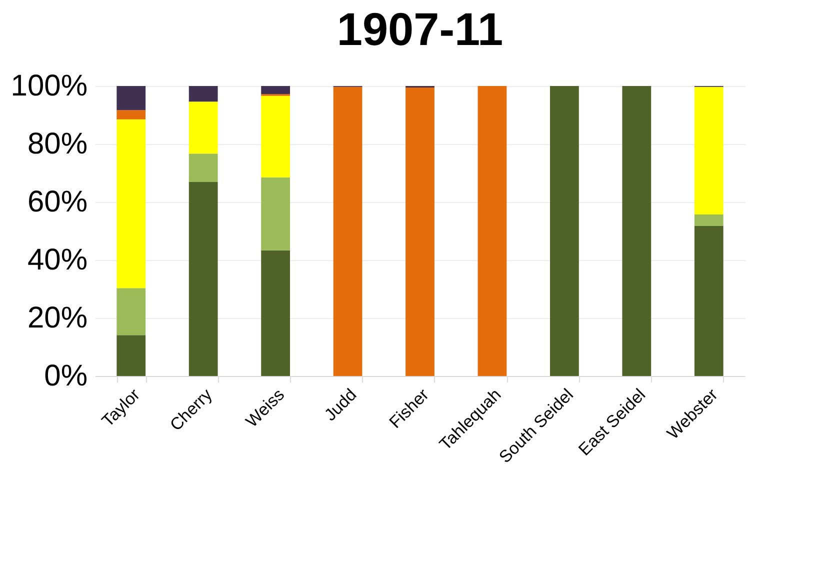  What do you see at coordinates (49, 86) in the screenshot?
I see `y-tick-label: 100%` at bounding box center [49, 86].